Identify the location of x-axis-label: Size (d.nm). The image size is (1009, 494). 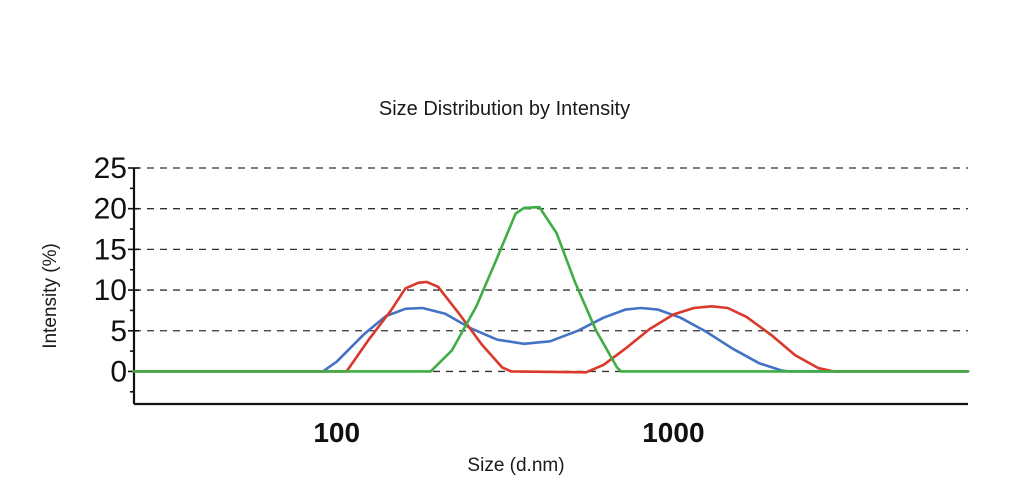
(515, 465).